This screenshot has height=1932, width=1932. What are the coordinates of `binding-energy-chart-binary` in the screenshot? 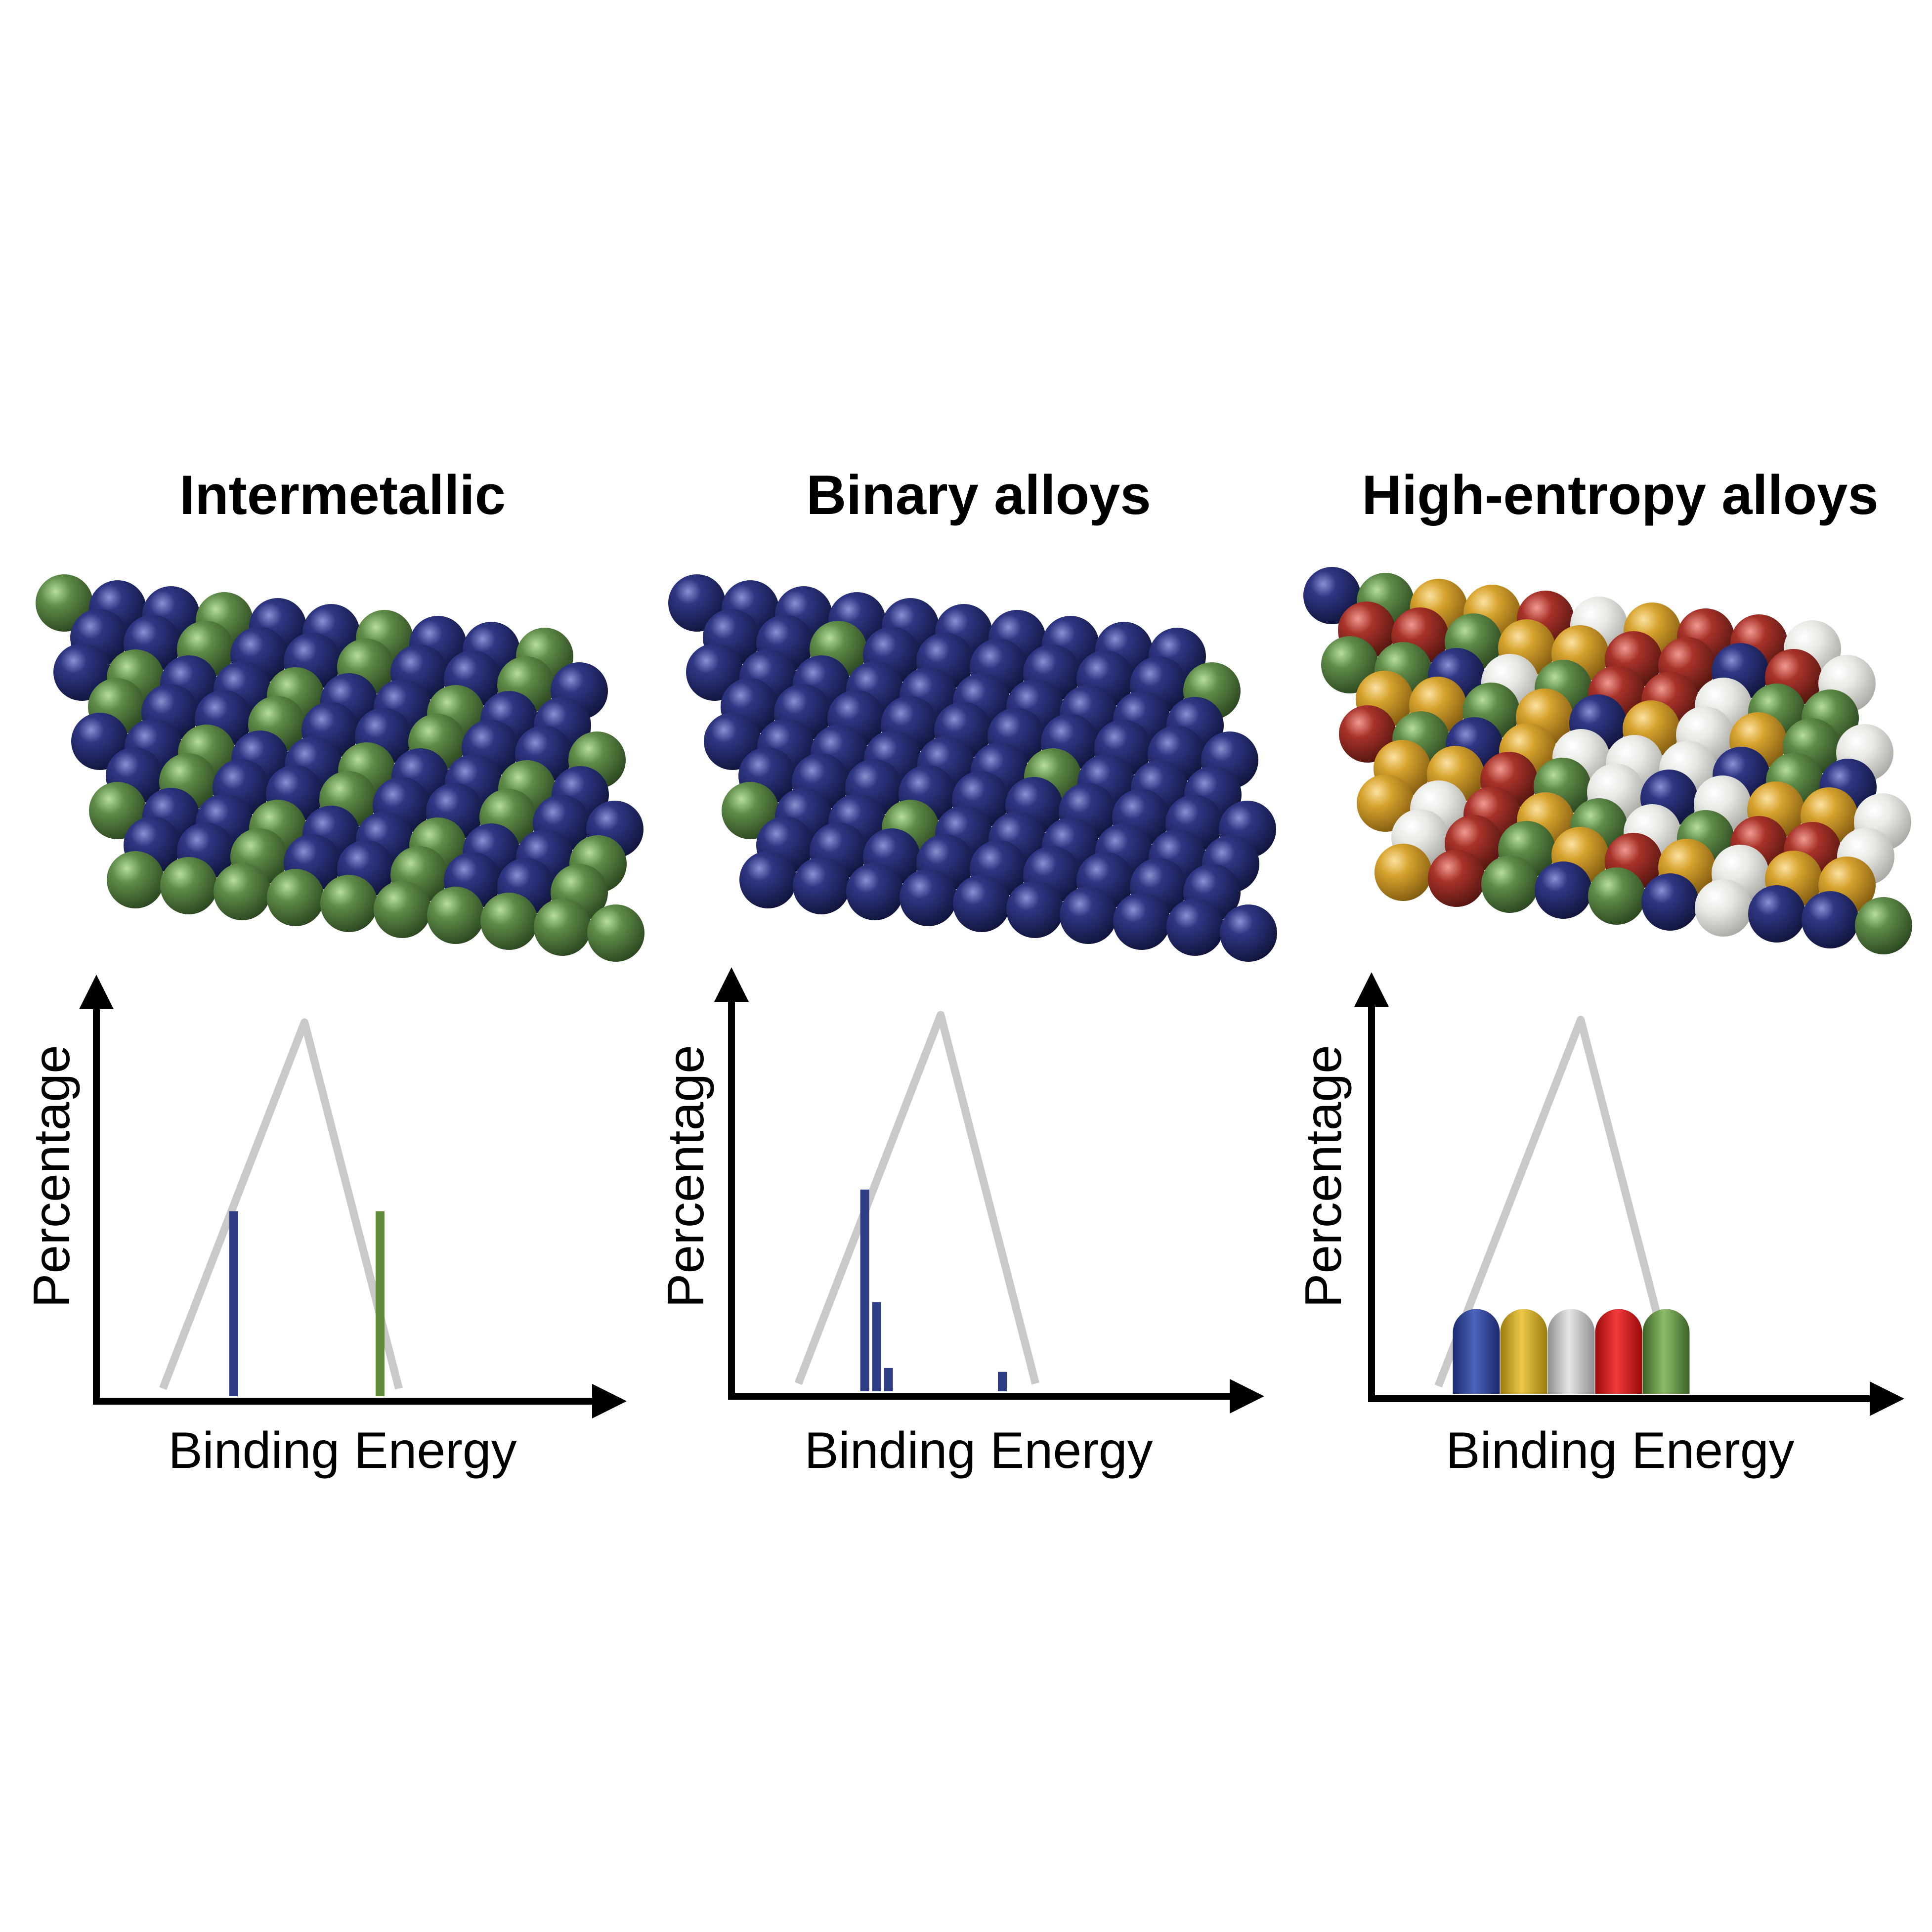 It's located at (989, 1190).